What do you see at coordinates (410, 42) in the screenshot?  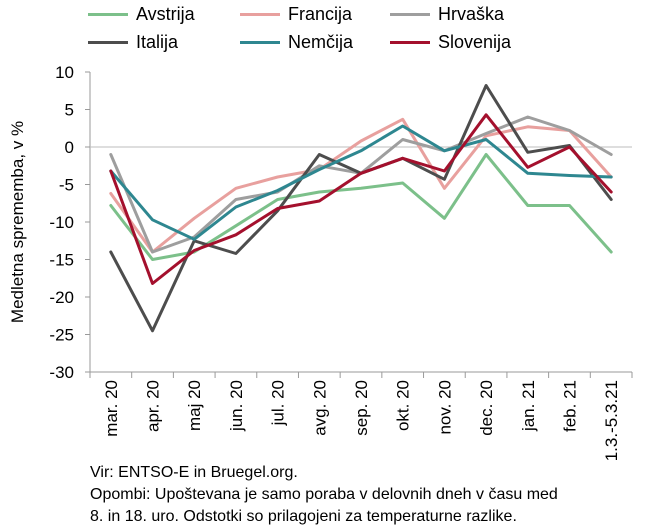 I see `legend-swatch-slovenija` at bounding box center [410, 42].